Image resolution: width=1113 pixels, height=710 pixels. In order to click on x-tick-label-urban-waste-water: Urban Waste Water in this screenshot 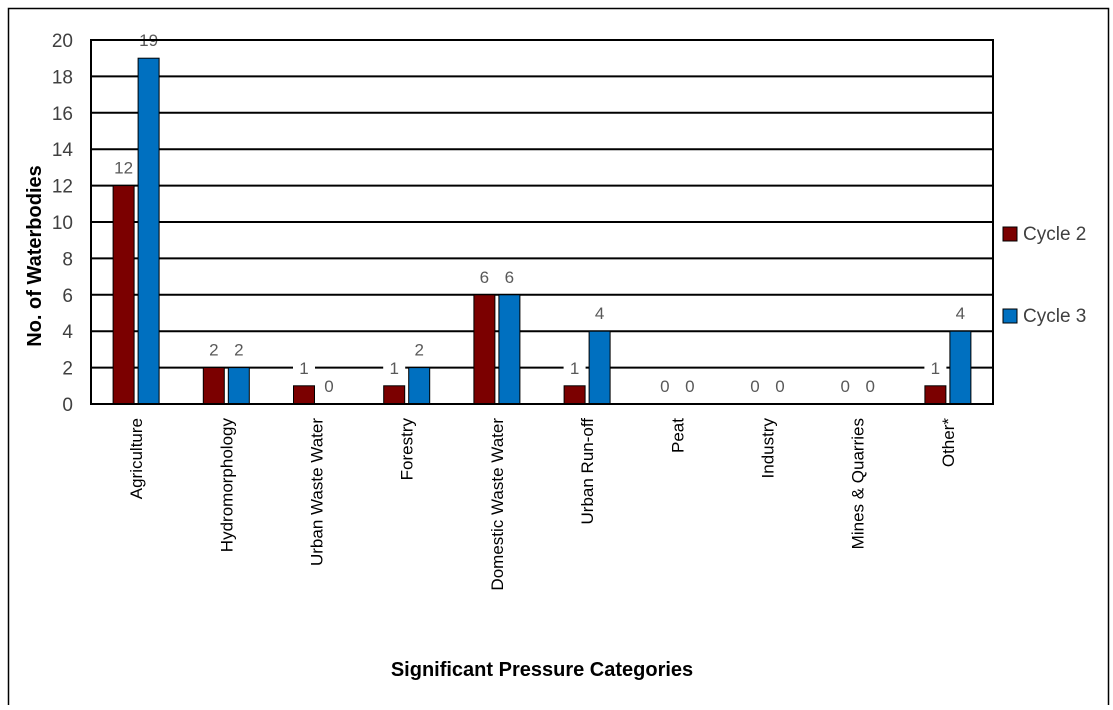, I will do `click(317, 492)`.